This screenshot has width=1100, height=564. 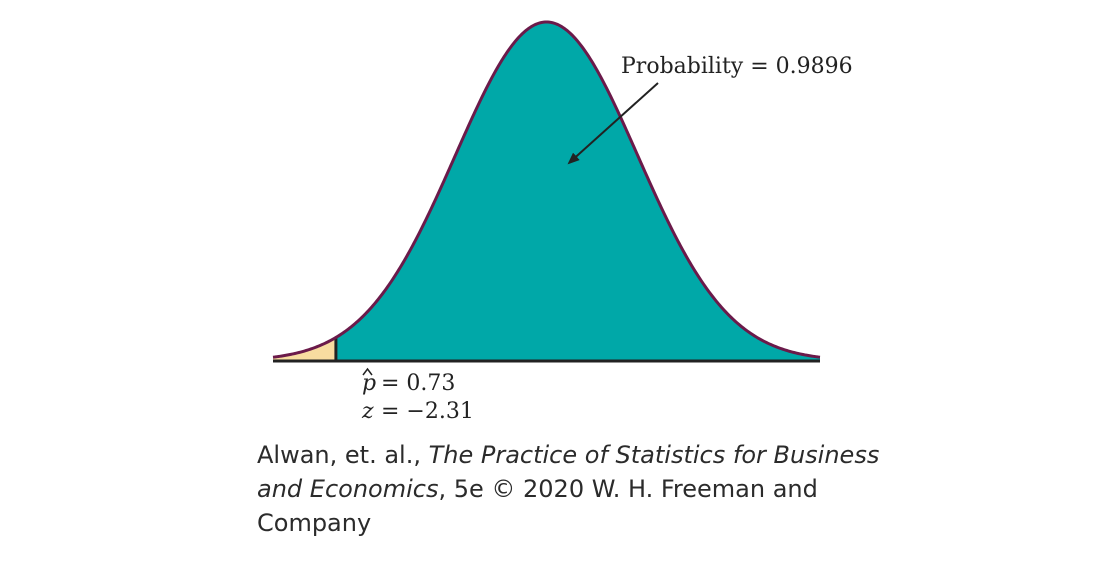 I want to click on caption-edition: , 5e © 2020 W. H. Freeman and, so click(x=628, y=489).